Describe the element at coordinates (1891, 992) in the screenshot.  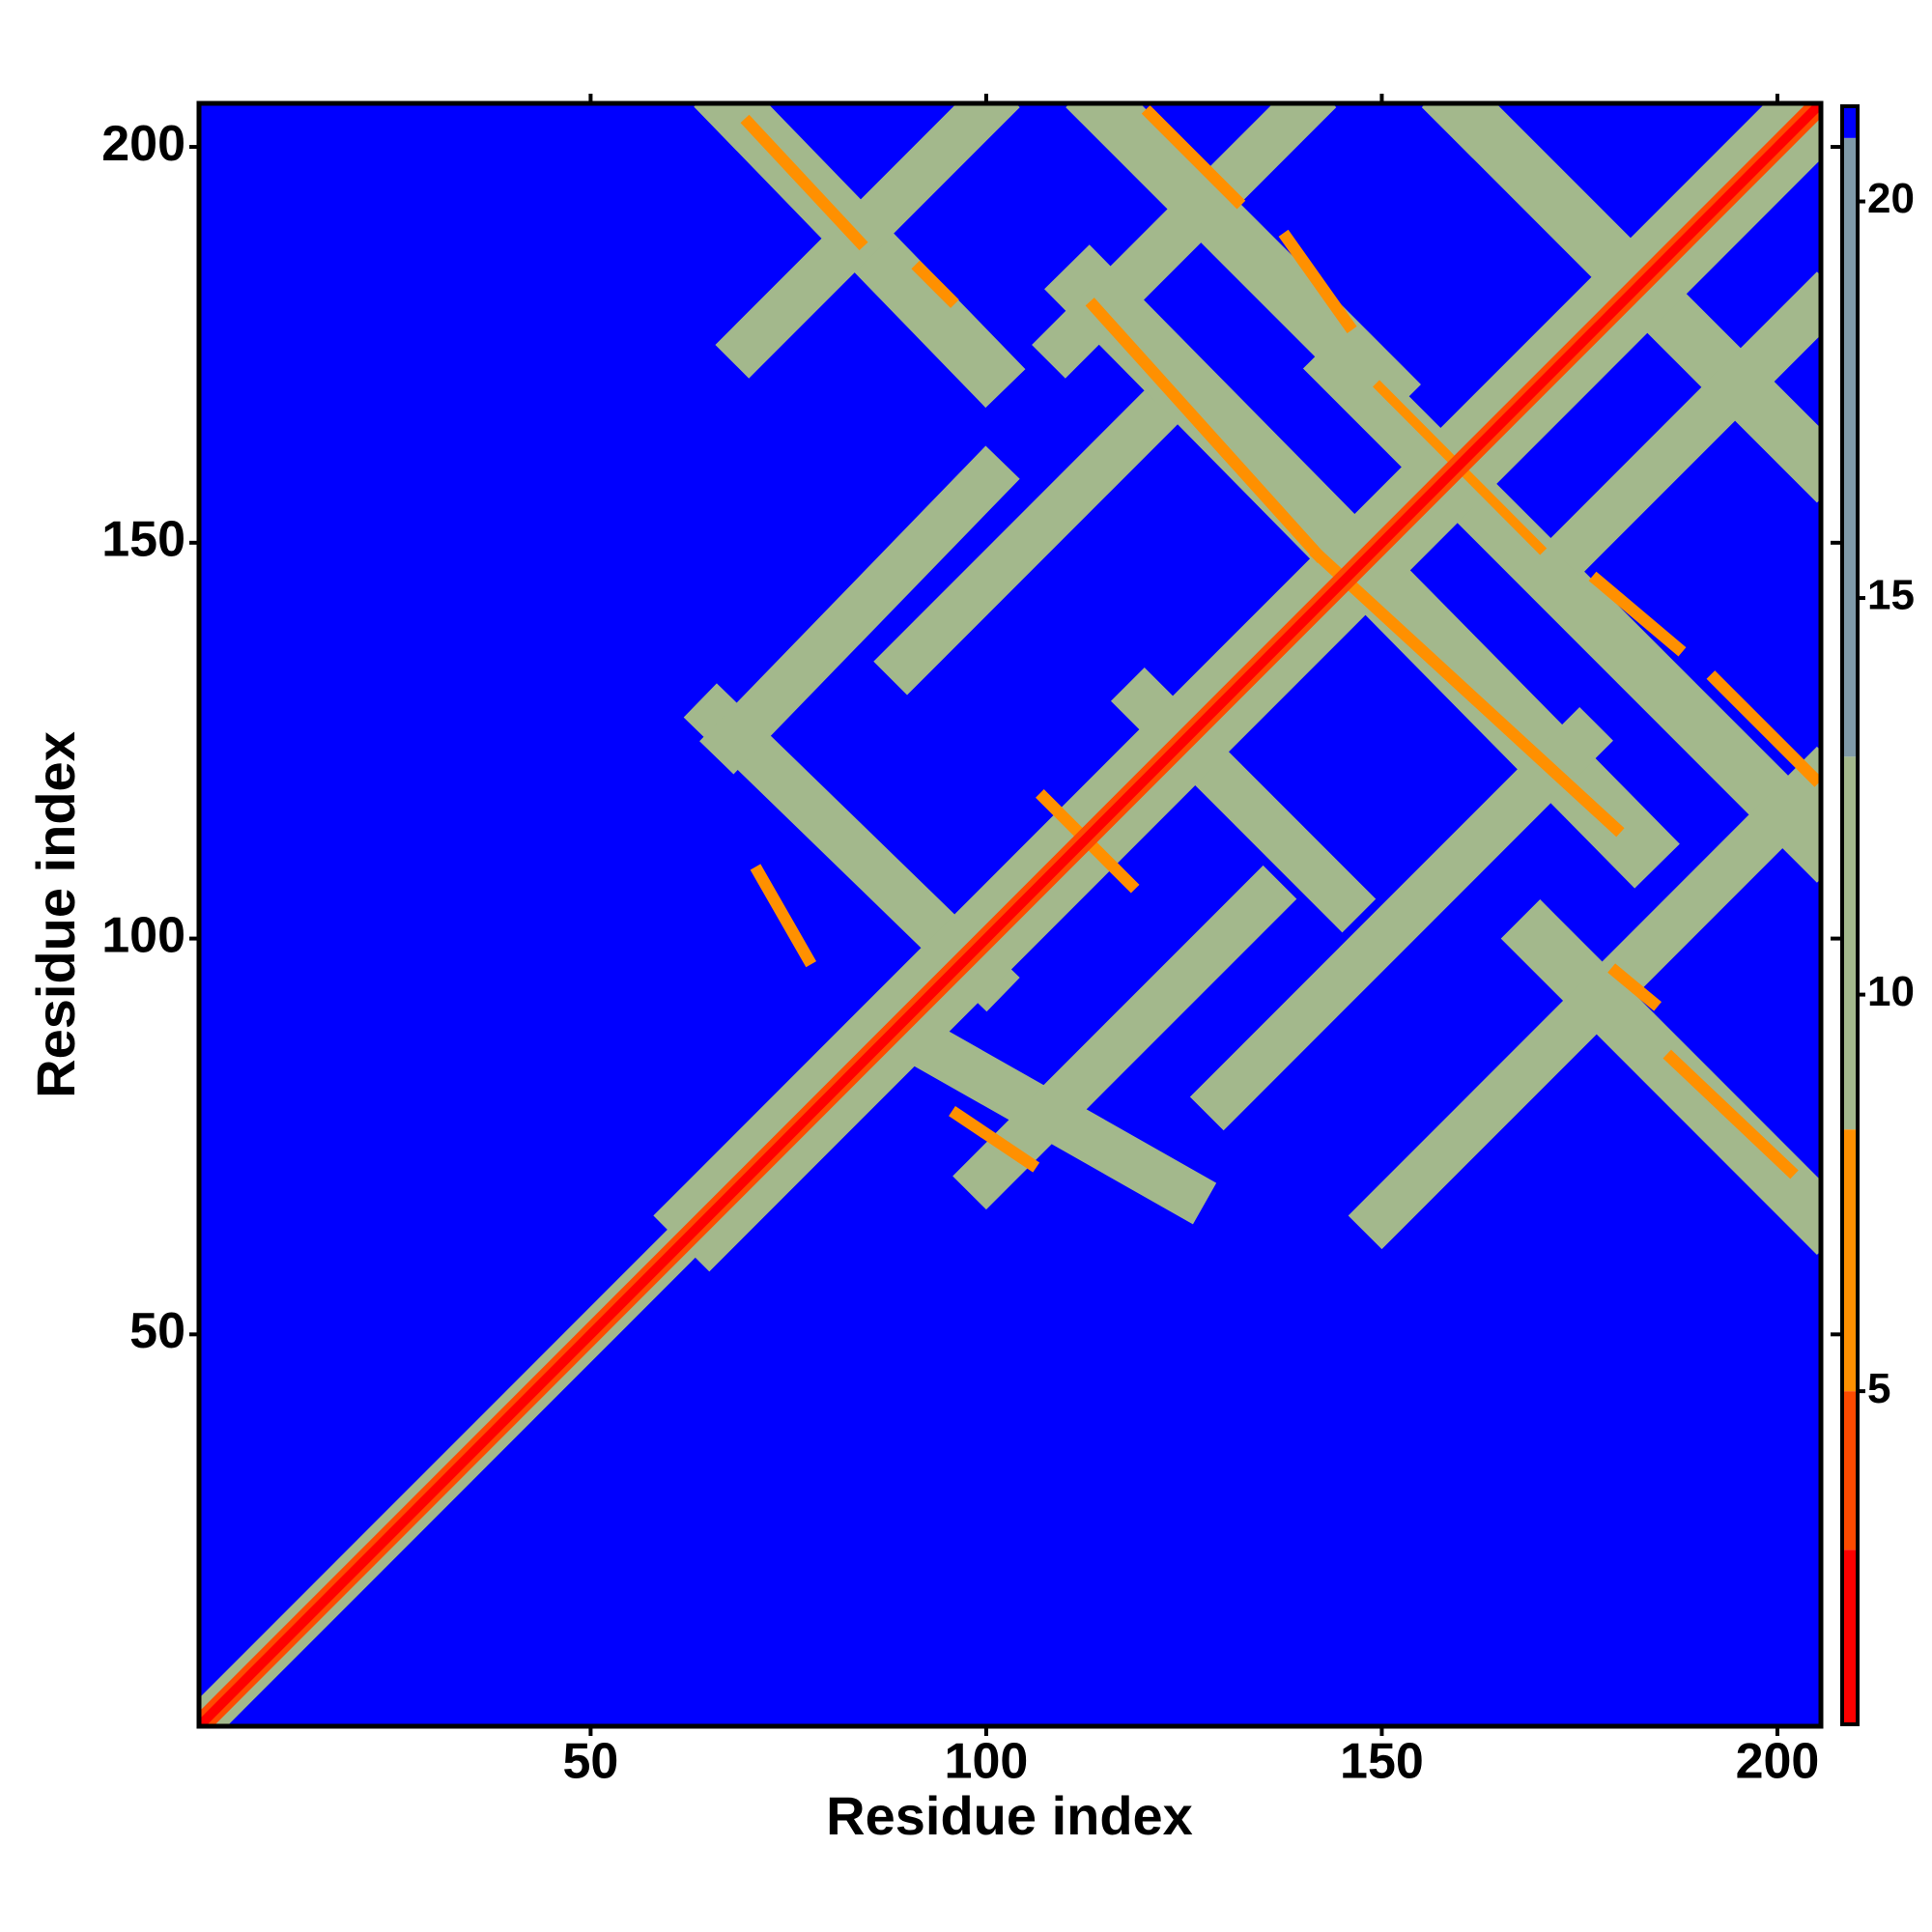
I see `colorbar-tick-label: 10` at that location.